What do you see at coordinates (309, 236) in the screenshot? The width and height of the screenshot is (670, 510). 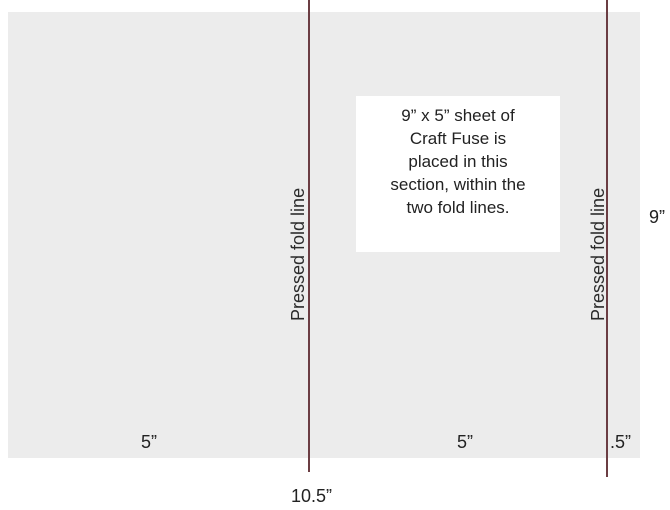 I see `left-fold-line` at bounding box center [309, 236].